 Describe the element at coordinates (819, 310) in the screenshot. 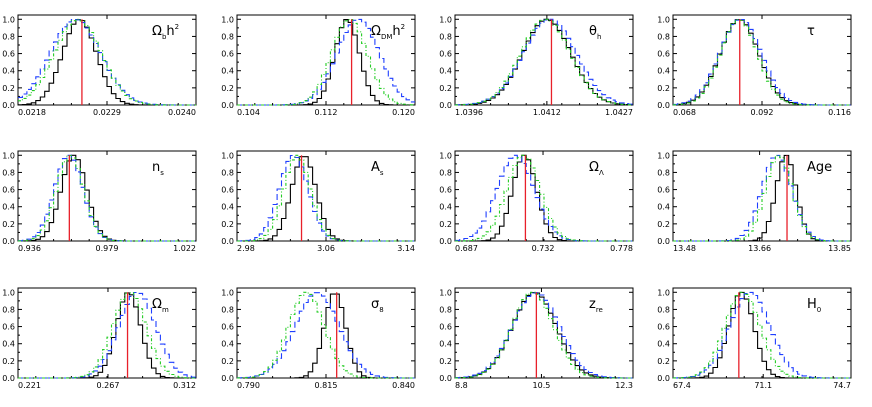

I see `panel-label-sub: 0` at that location.